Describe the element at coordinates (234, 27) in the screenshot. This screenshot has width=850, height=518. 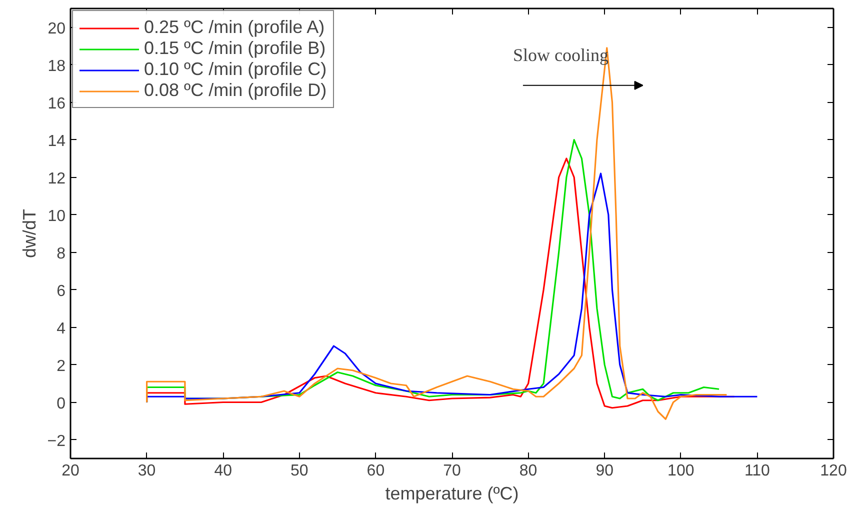
I see `legend-label: 0.25 ºC /min (profile A)` at that location.